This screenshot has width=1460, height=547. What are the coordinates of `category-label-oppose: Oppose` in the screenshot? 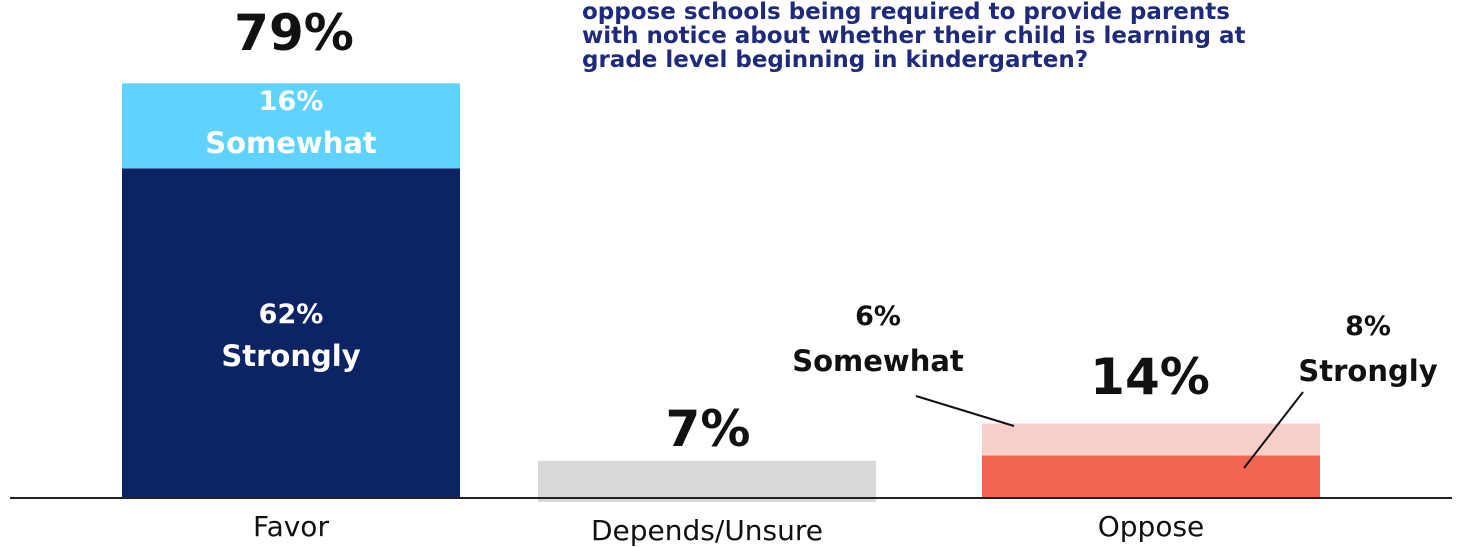 It's located at (1151, 526).